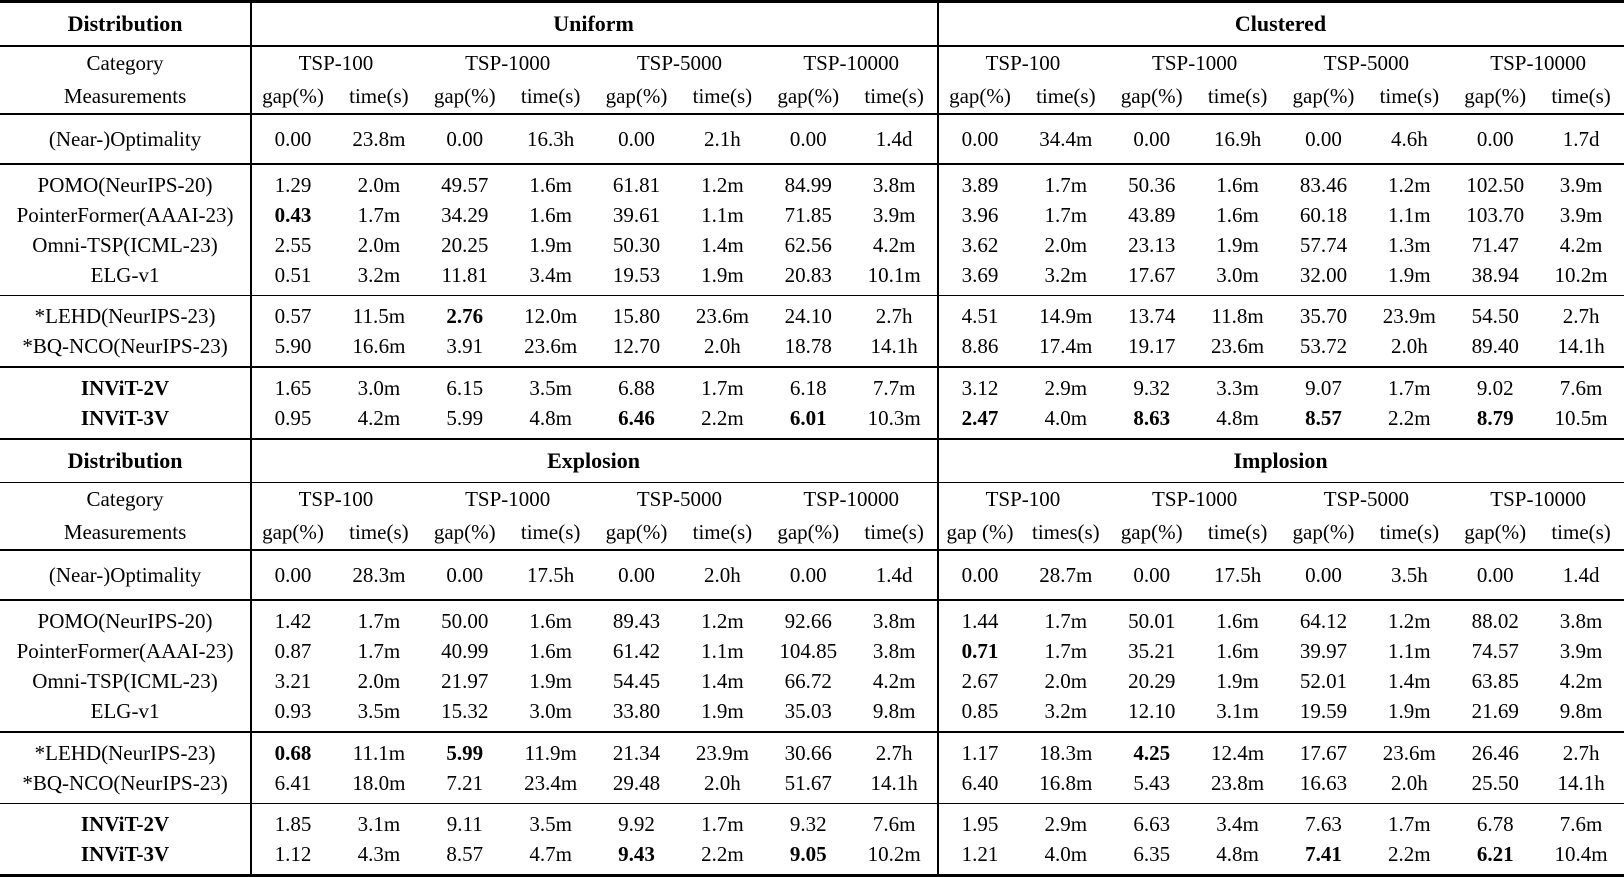 This screenshot has width=1624, height=877. I want to click on problem-size-header: TSP-10000, so click(851, 499).